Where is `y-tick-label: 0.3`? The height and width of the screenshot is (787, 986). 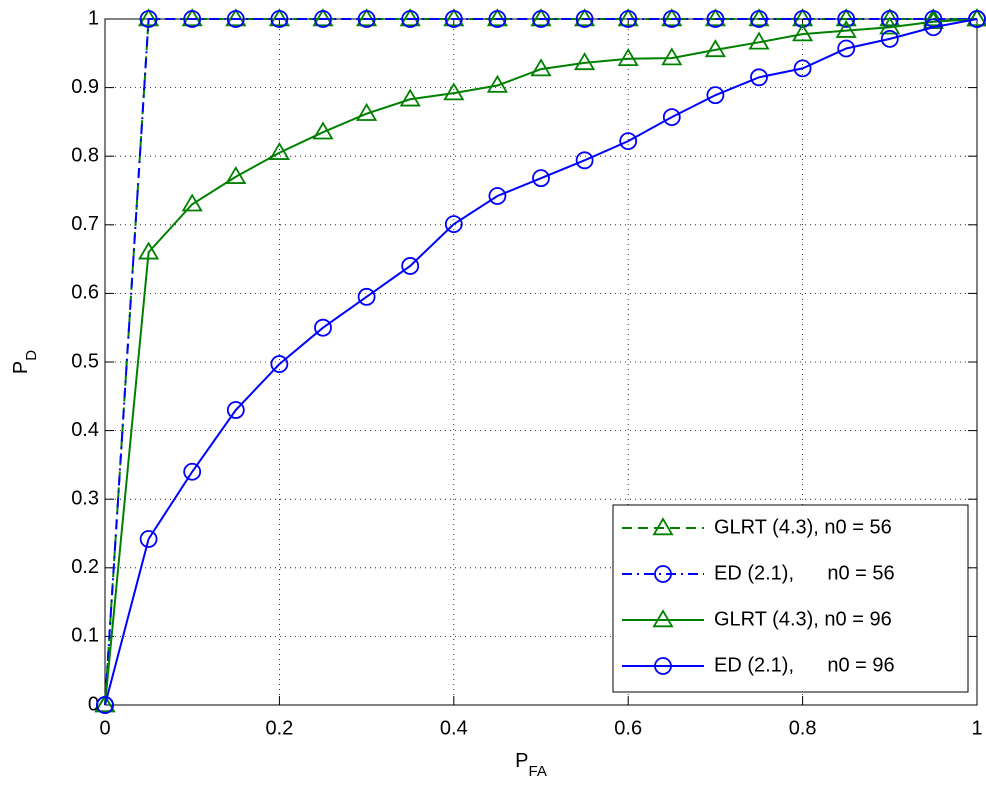 y-tick-label: 0.3 is located at coordinates (85, 498).